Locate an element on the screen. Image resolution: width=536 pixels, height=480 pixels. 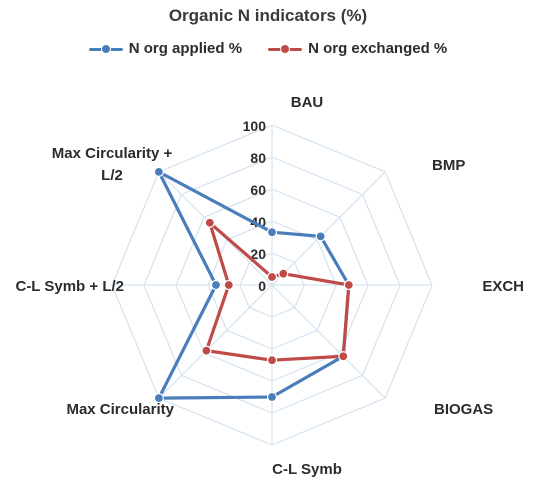
category-label-2: EXCH is located at coordinates (503, 286).